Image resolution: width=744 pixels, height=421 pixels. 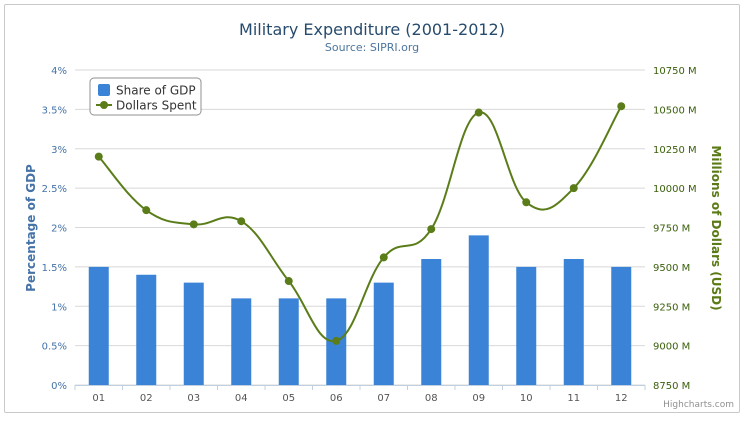 I want to click on right-tick-label: 9750 M, so click(x=671, y=229).